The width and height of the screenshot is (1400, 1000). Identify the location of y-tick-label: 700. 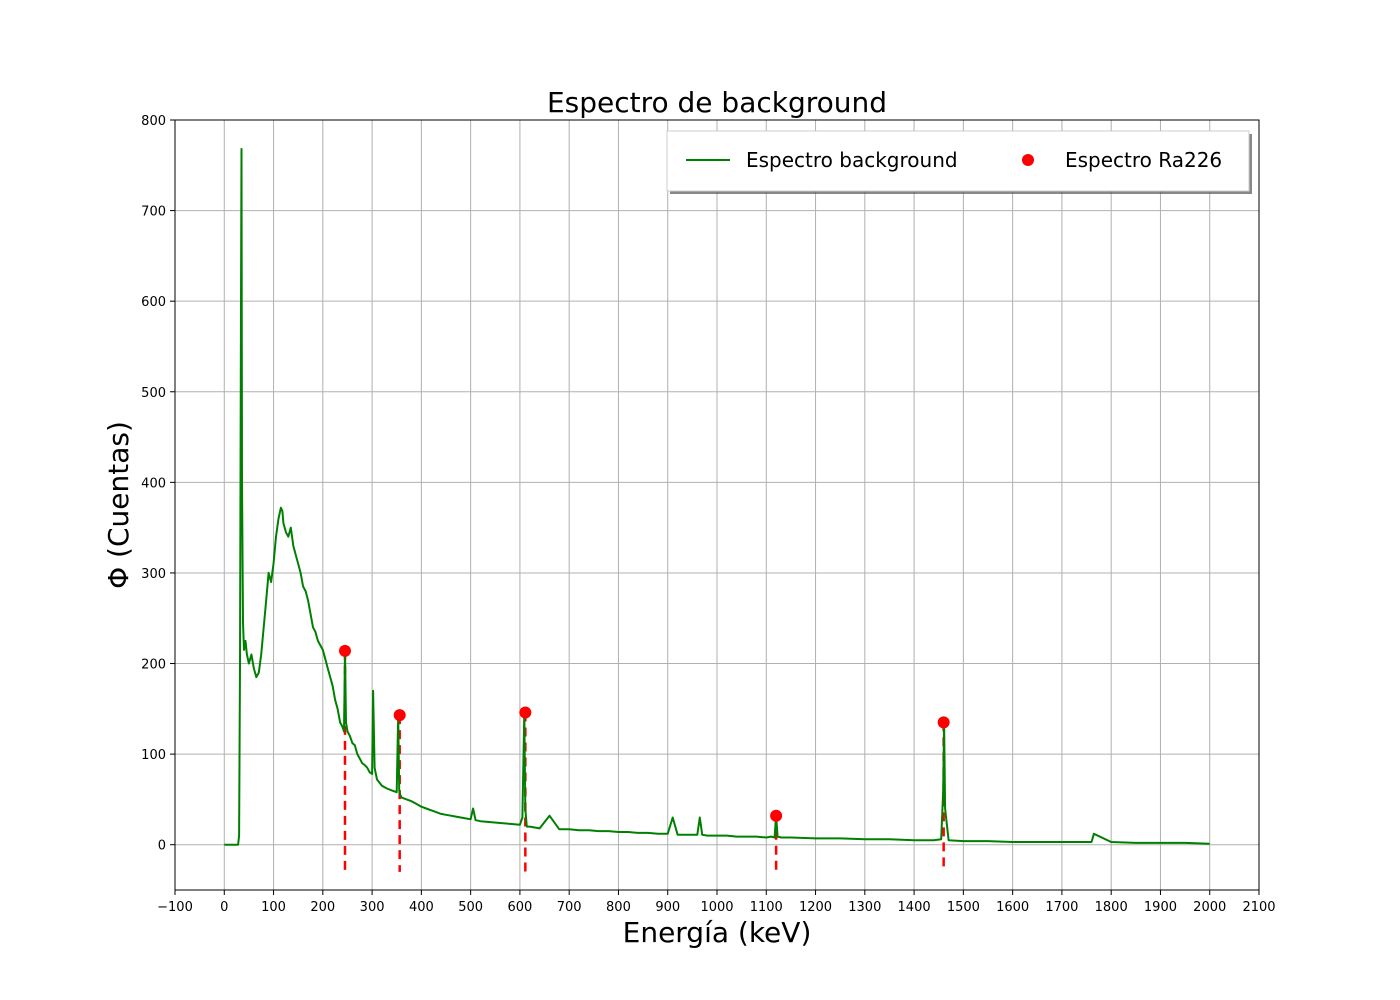
(153, 212).